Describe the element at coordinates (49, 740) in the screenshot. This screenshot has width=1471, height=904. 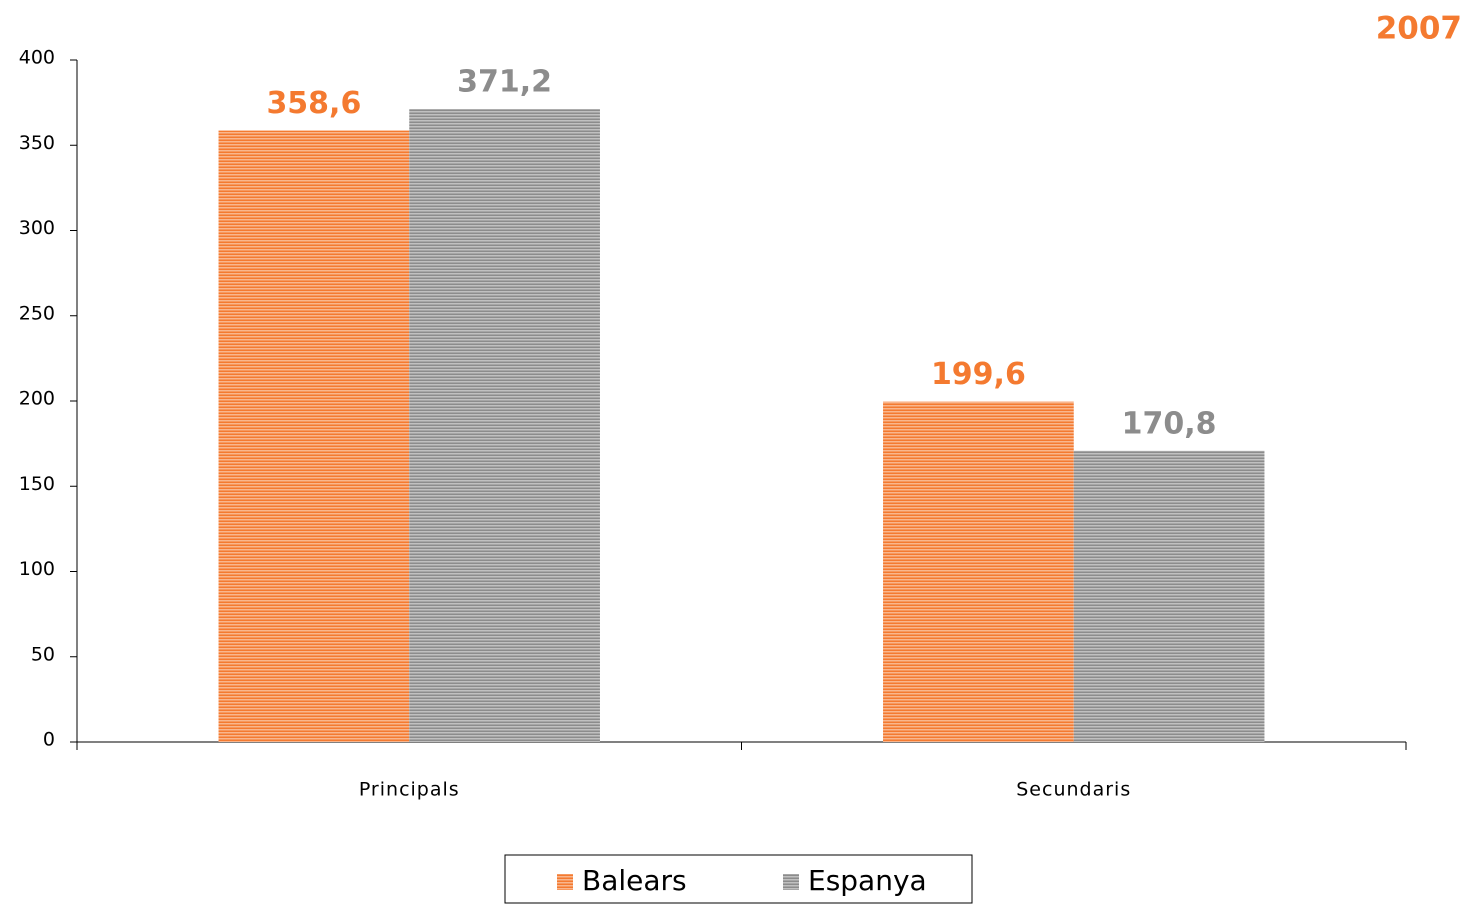
I see `y-tick-label: 0` at that location.